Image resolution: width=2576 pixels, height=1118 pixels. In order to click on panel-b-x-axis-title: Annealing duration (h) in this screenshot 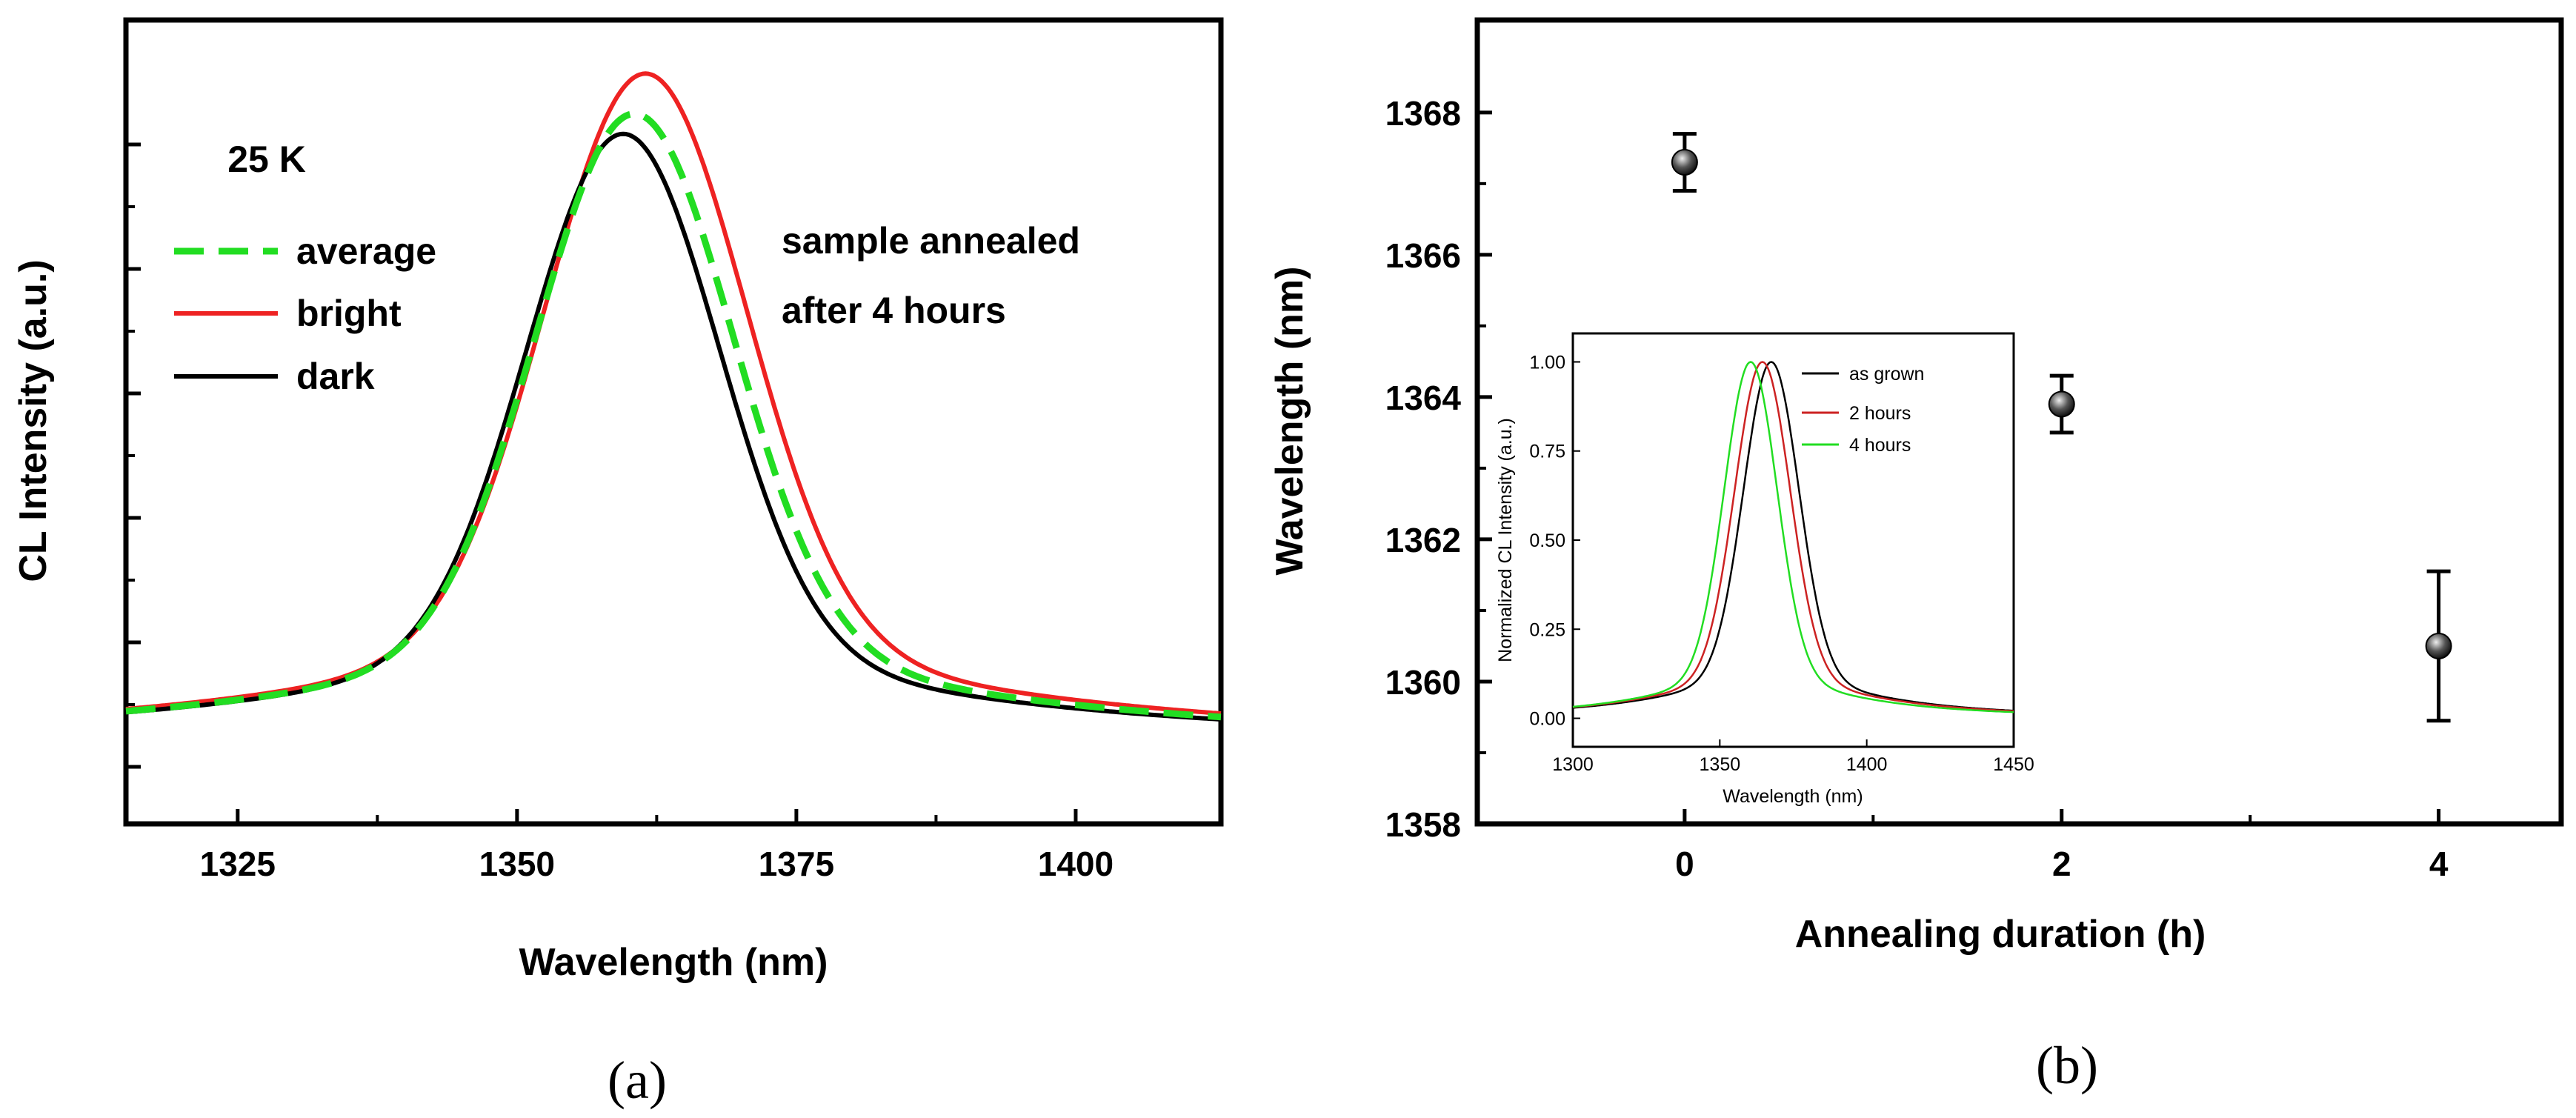, I will do `click(2000, 934)`.